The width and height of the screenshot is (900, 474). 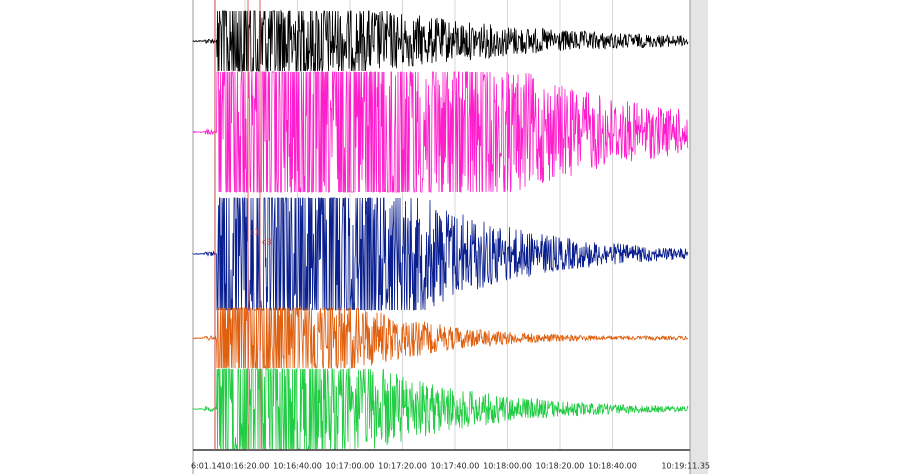 I want to click on time-tick-label: 10:16:40.00, so click(x=297, y=466).